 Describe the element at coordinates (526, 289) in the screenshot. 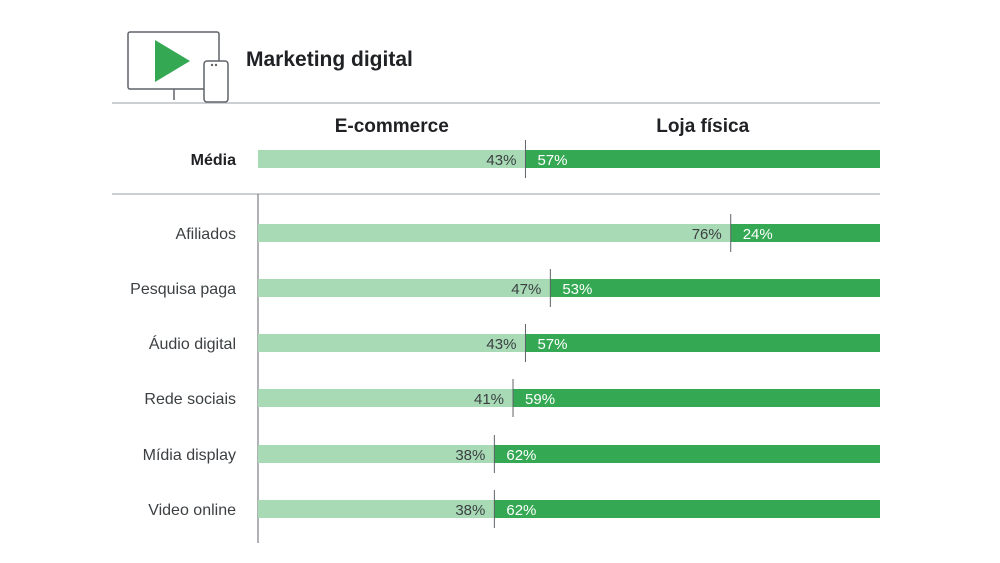

I see `value-label-ecommerce: 47%` at that location.